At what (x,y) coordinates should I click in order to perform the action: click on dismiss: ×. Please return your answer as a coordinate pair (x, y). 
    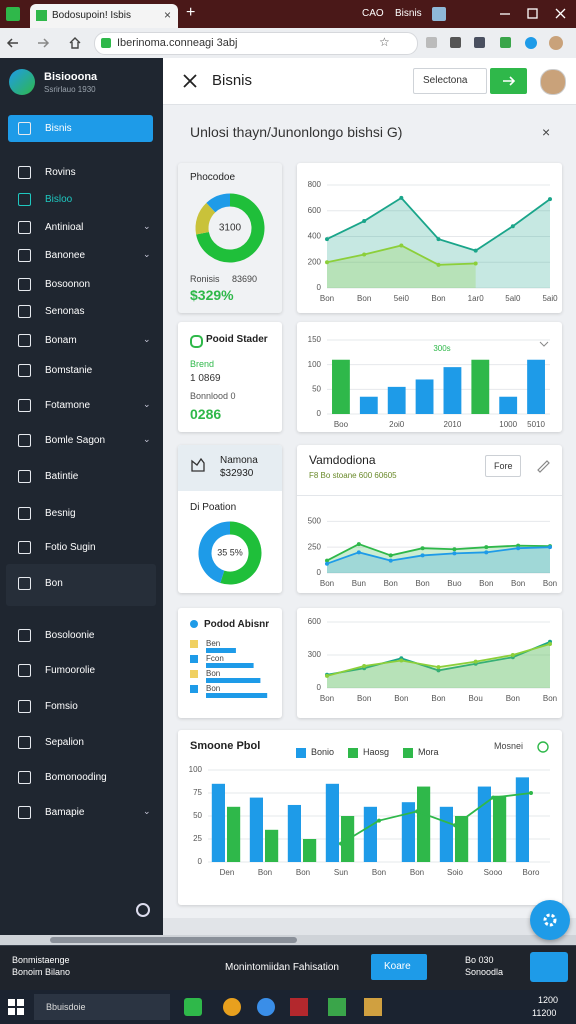
    Looking at the image, I should click on (546, 132).